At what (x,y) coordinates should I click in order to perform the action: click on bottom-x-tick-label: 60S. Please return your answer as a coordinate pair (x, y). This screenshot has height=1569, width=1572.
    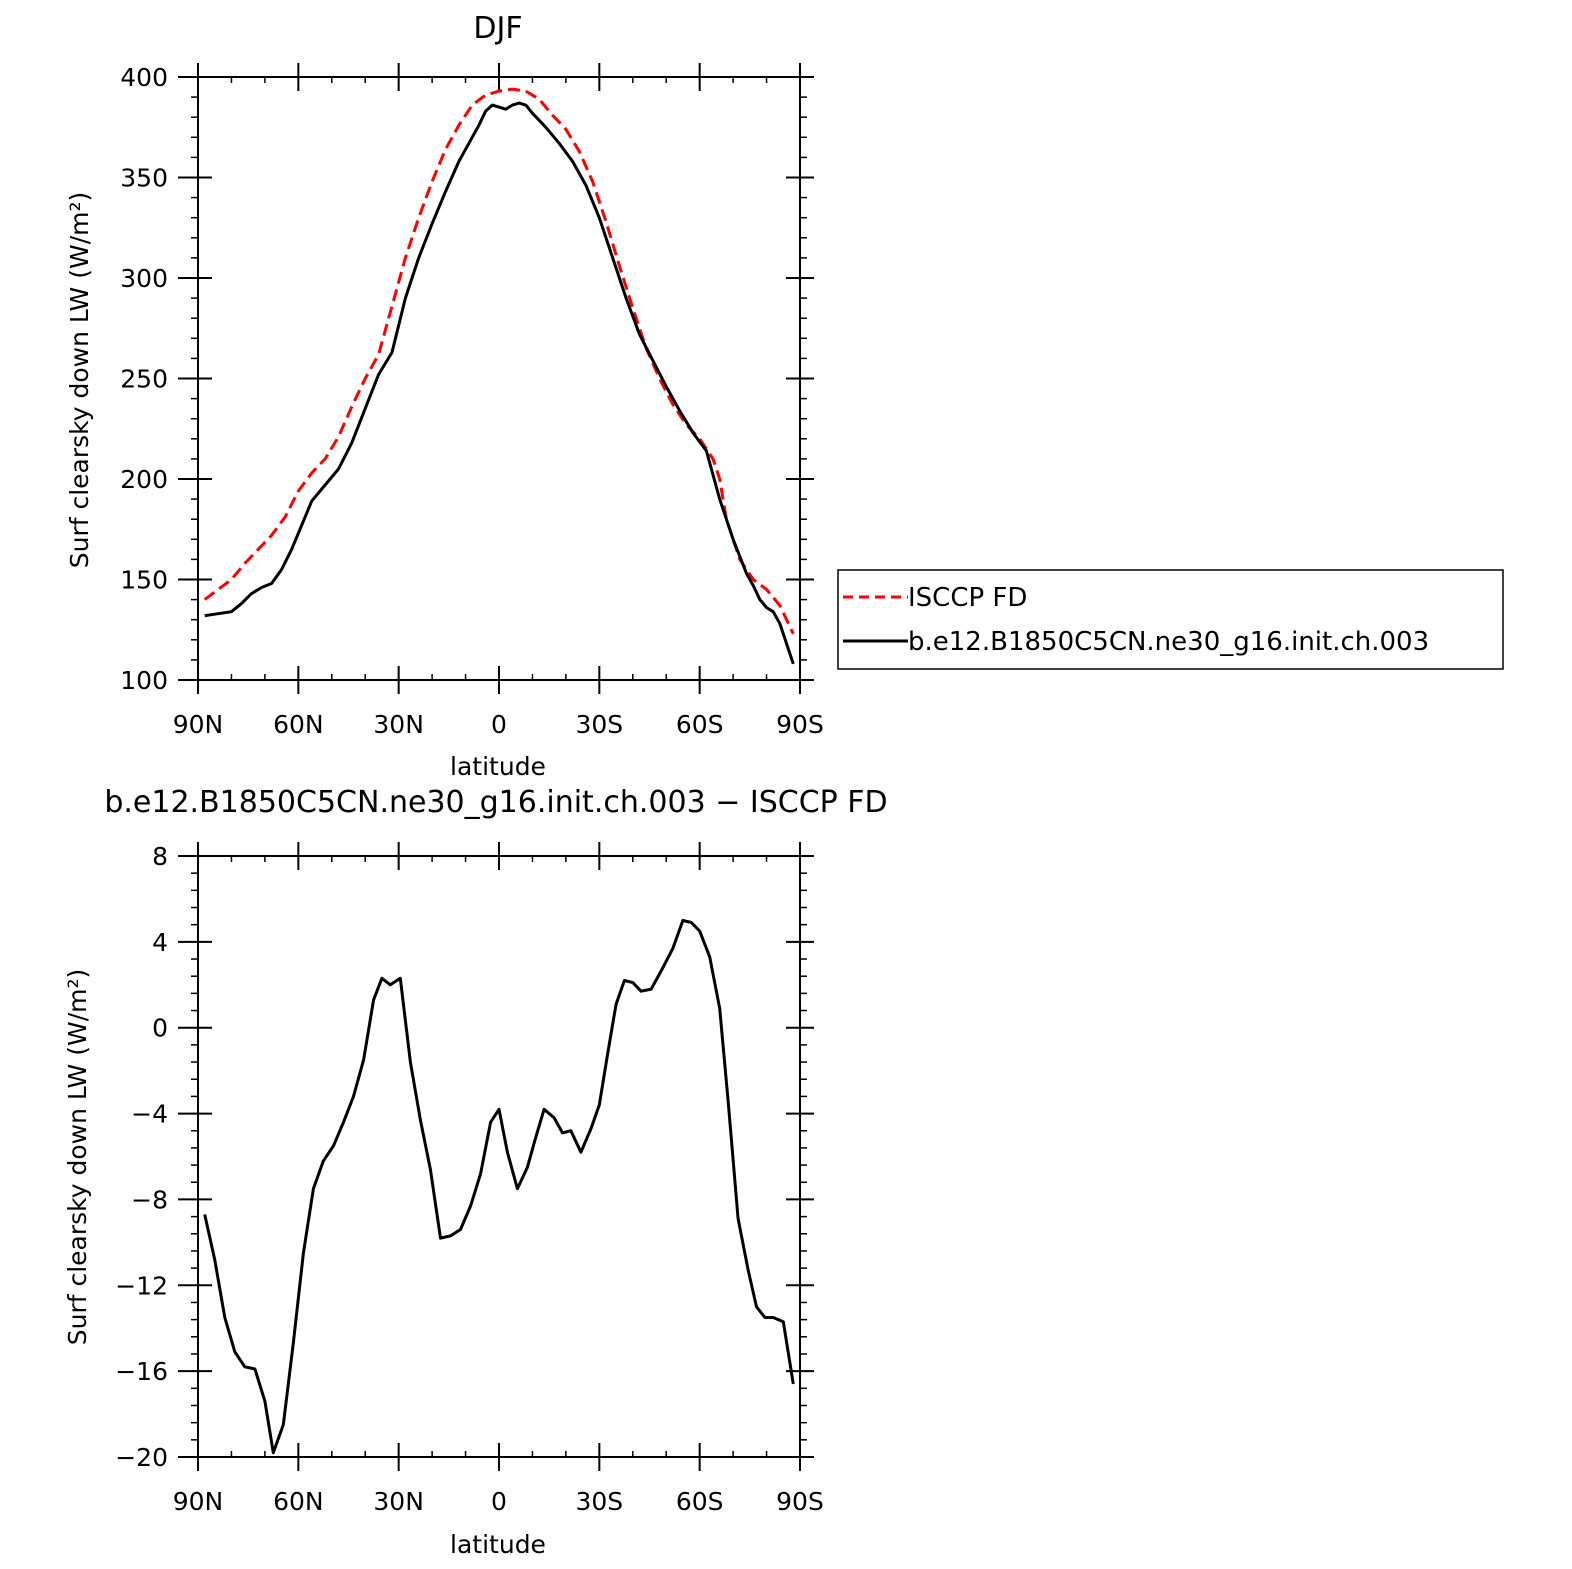
    Looking at the image, I should click on (700, 1501).